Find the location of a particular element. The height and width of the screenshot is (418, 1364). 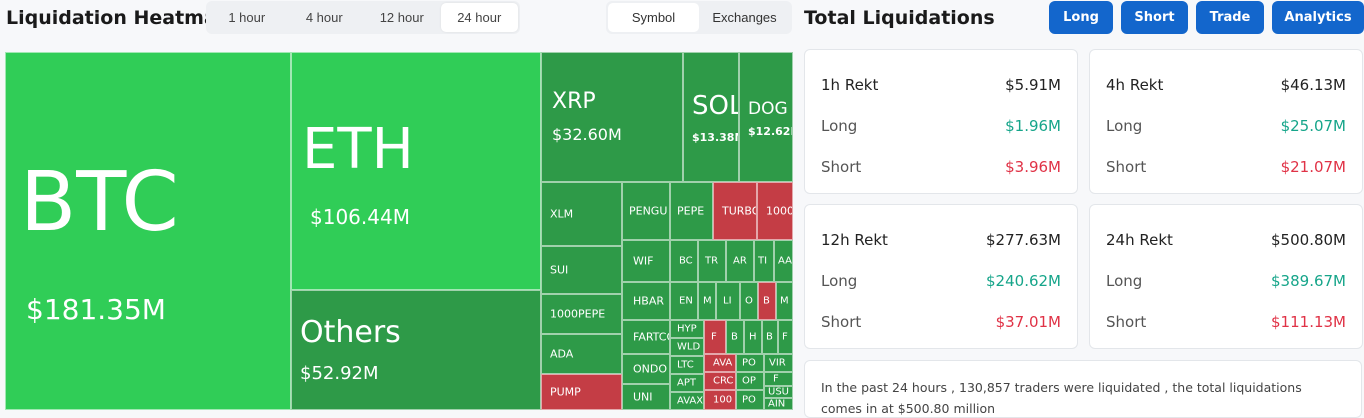

tile-po2: PO is located at coordinates (750, 400).